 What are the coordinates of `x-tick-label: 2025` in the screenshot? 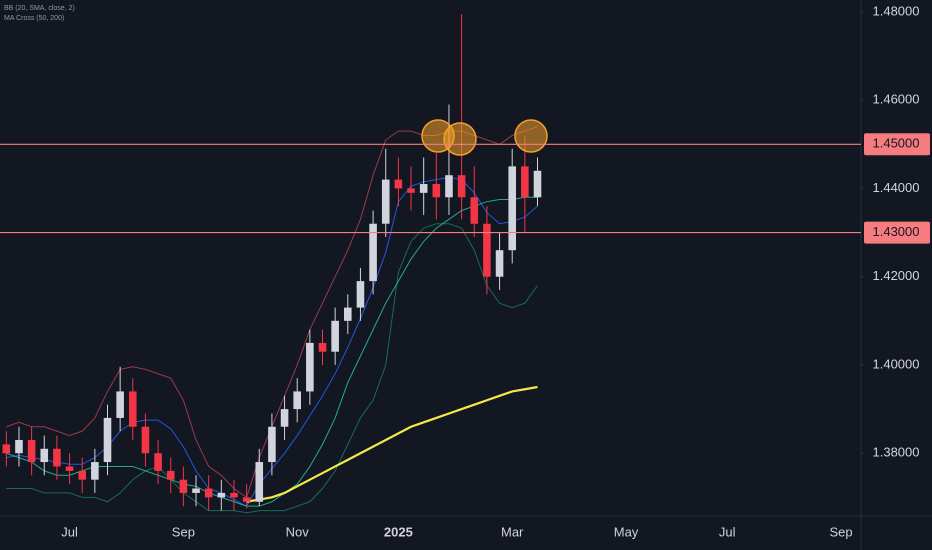 It's located at (398, 531).